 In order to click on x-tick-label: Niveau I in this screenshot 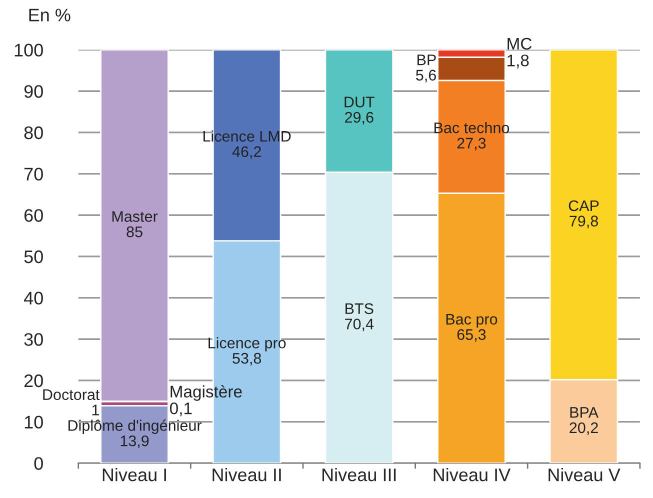, I will do `click(134, 475)`.